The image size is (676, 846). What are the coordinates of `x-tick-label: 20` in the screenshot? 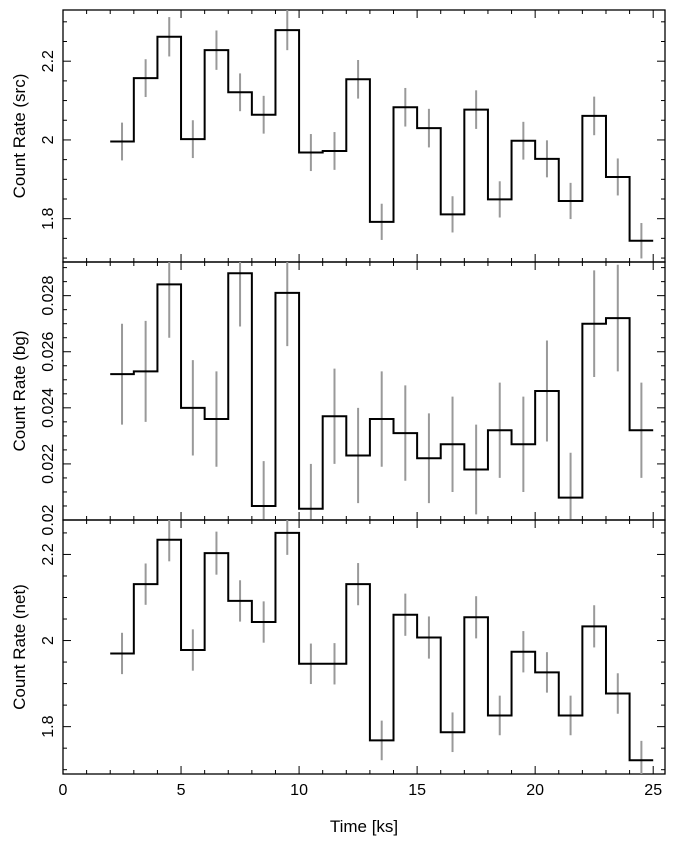 It's located at (535, 790).